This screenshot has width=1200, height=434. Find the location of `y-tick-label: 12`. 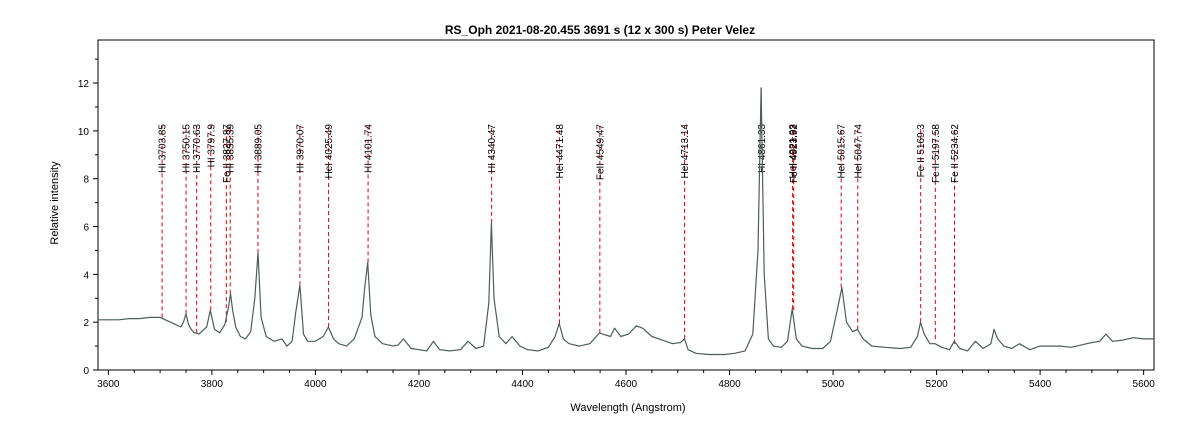

y-tick-label: 12 is located at coordinates (84, 84).